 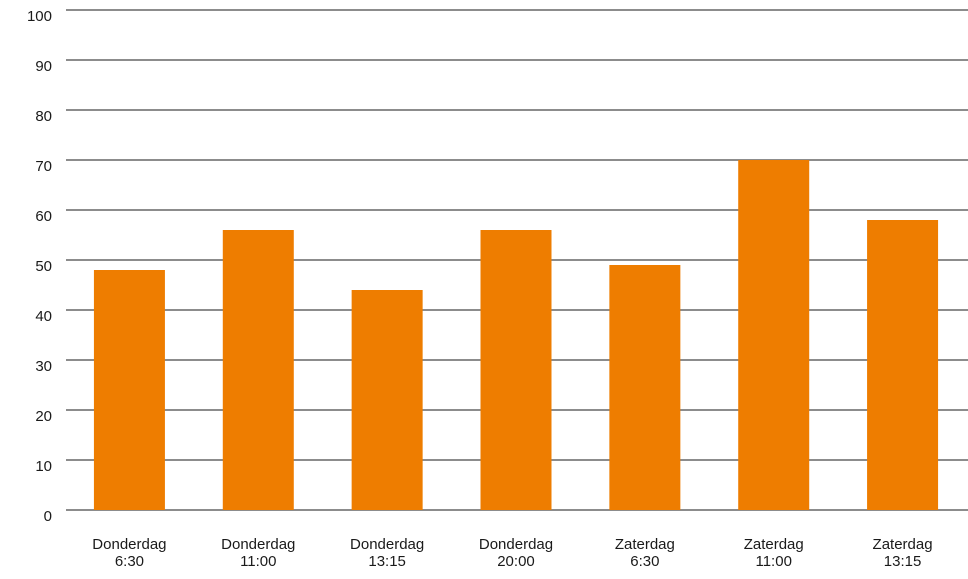 What do you see at coordinates (43, 316) in the screenshot?
I see `y-tick-label-40: 40` at bounding box center [43, 316].